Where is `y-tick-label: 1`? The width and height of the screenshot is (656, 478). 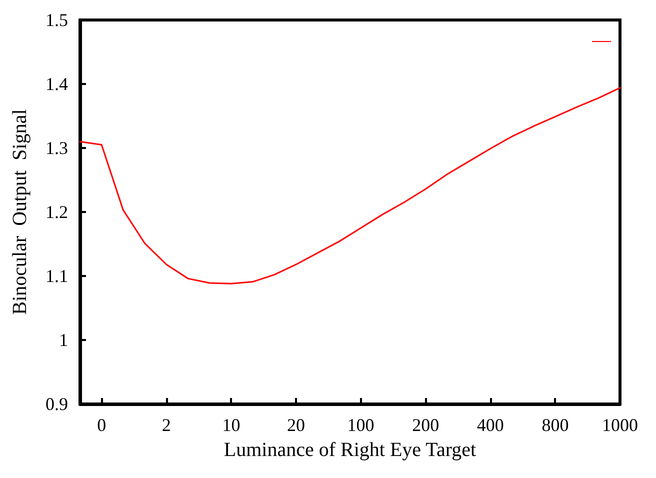
y-tick-label: 1 is located at coordinates (63, 340).